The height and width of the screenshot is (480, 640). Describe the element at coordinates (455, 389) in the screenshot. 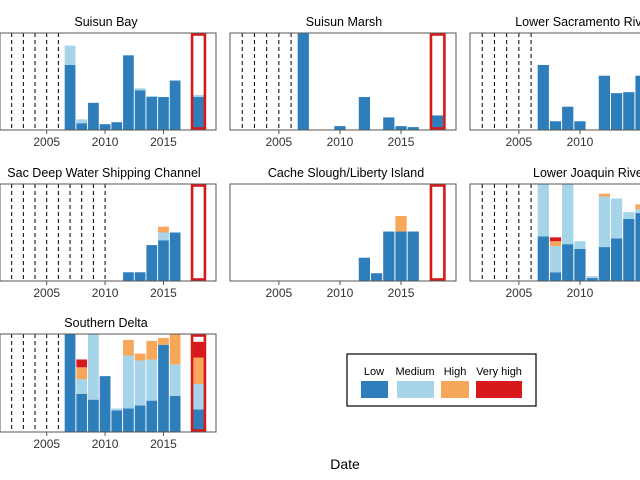

I see `legend-swatch-high` at that location.